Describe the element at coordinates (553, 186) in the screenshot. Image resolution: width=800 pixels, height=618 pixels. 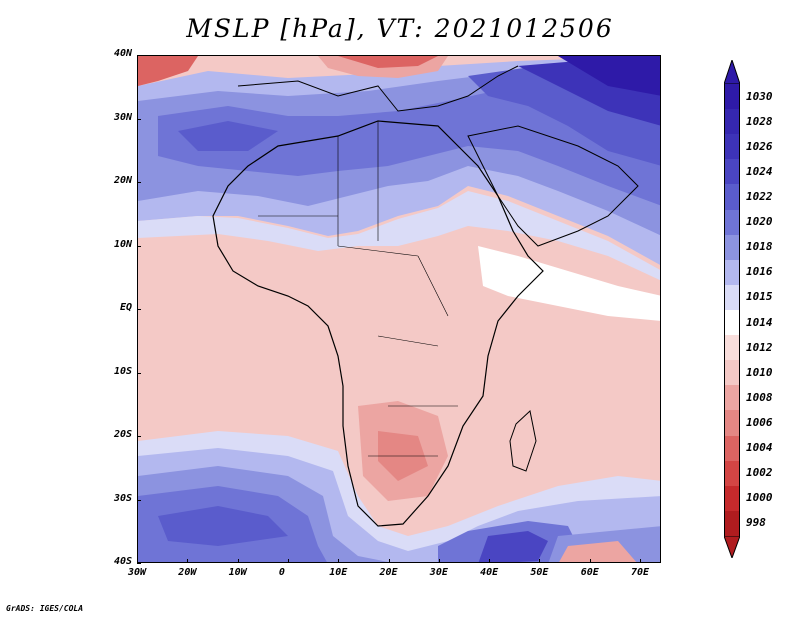
I see `arabia-coastline` at that location.